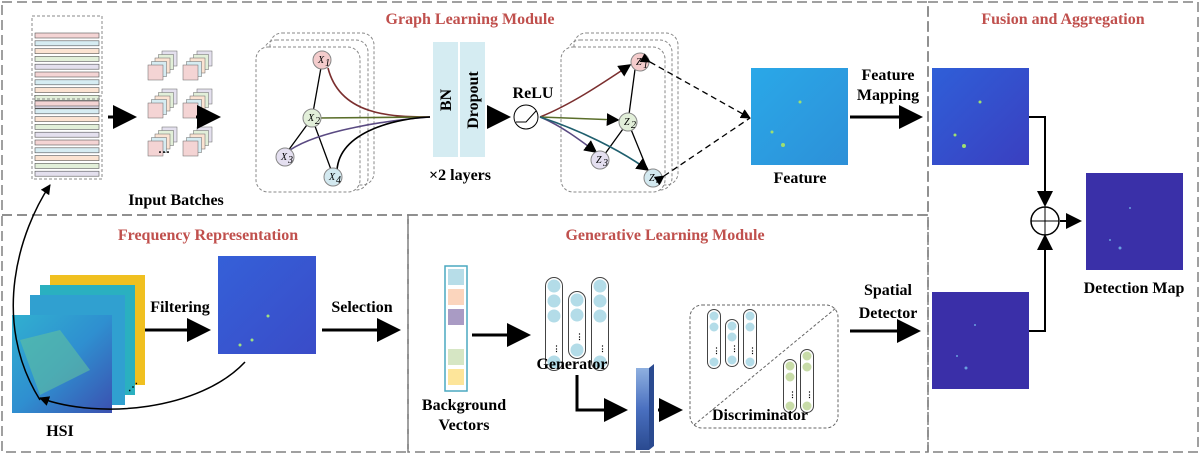 This screenshot has width=1200, height=455. I want to click on svg-text: 3, so click(605, 163).